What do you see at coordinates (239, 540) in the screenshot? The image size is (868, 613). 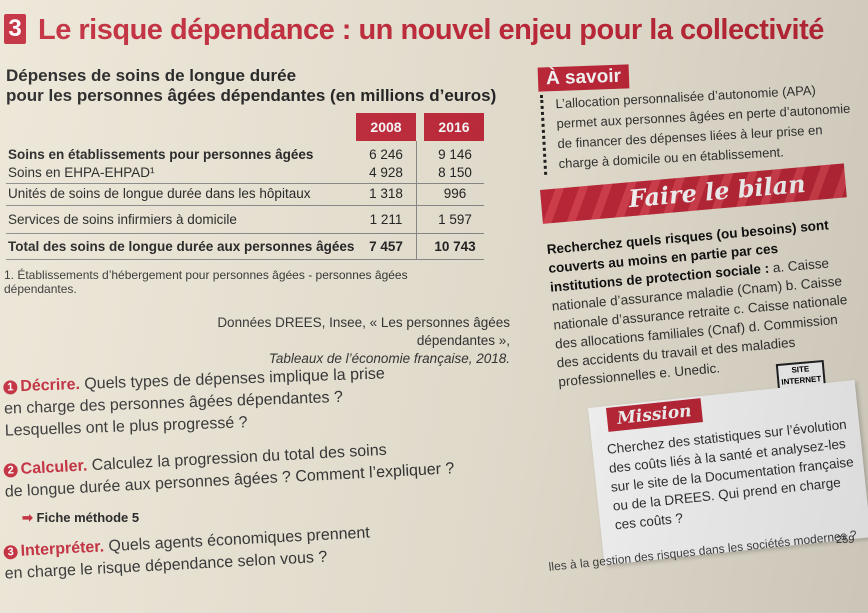 I see `question-text: Quels agents économiques prennent` at bounding box center [239, 540].